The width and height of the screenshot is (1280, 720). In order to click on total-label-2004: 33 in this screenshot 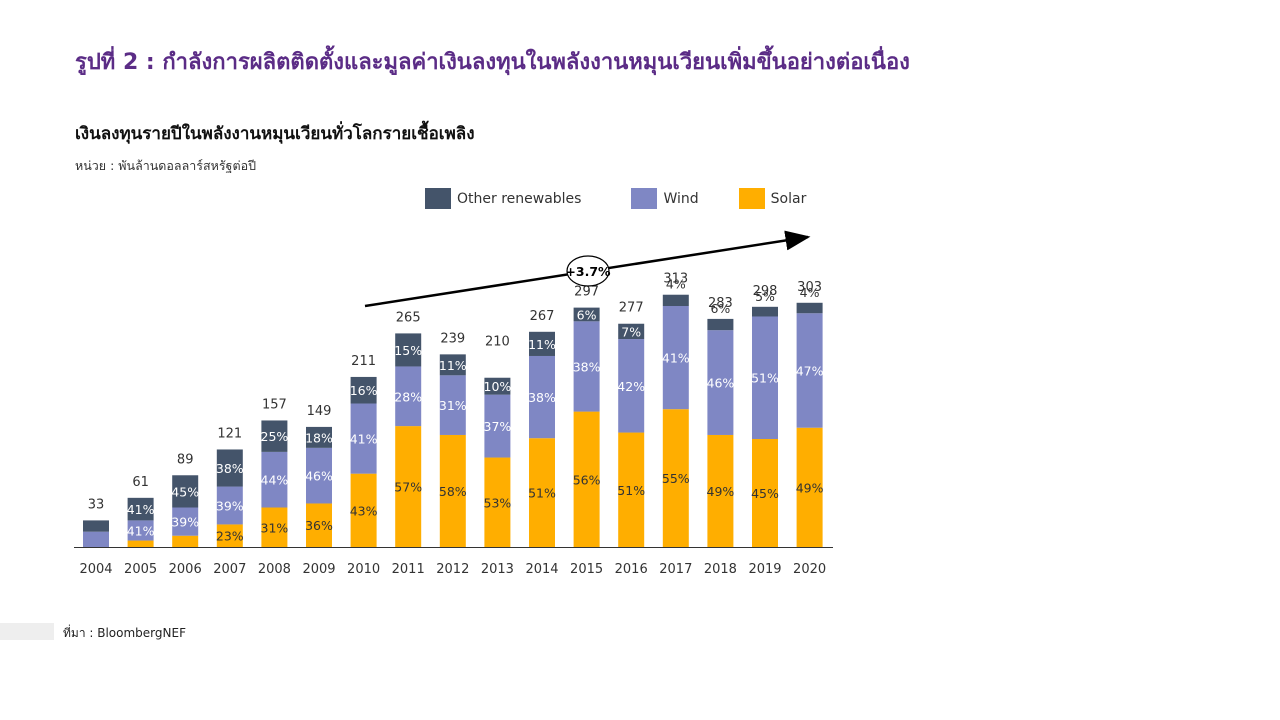, I will do `click(96, 504)`.